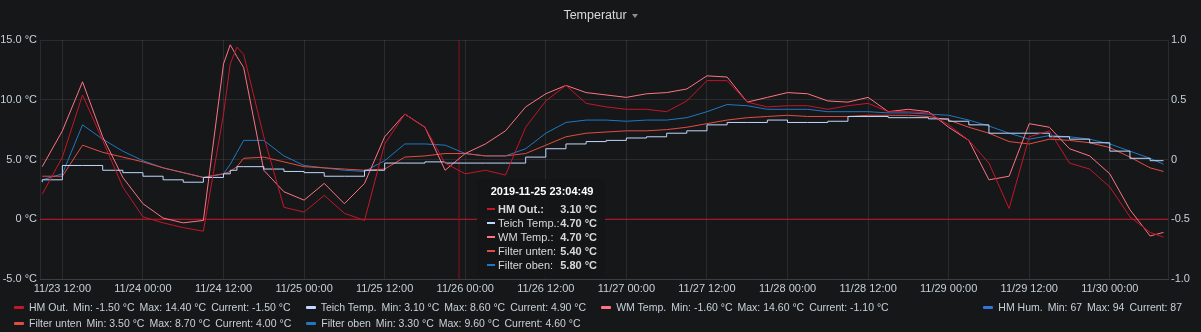  I want to click on text: Max: 8.70 °C, so click(180, 323).